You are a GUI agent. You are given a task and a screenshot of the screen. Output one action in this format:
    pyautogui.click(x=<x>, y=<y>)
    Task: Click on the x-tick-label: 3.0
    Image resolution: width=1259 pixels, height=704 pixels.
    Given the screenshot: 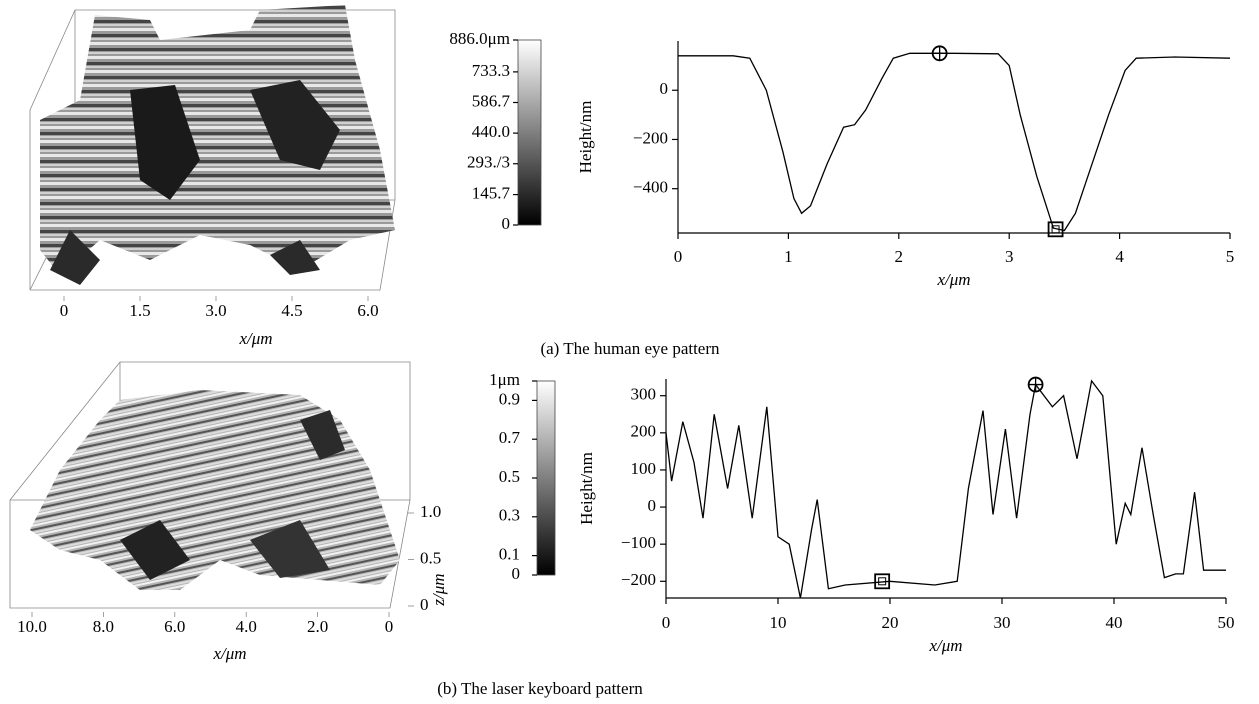 What is the action you would take?
    pyautogui.click(x=215, y=310)
    